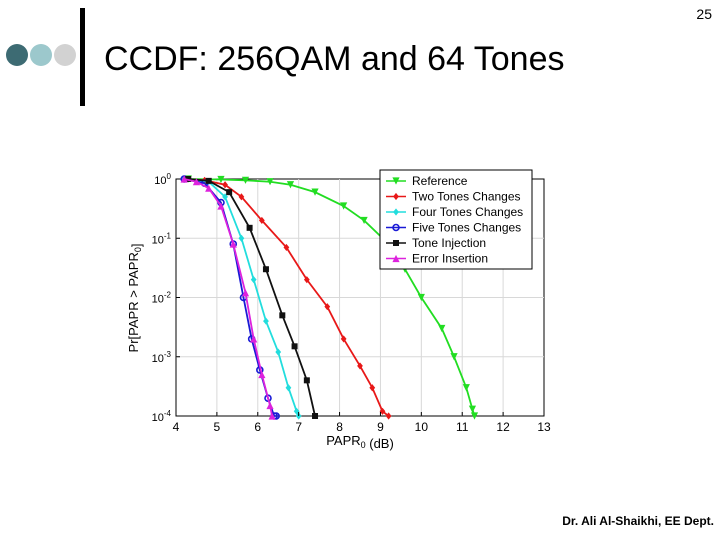  Describe the element at coordinates (360, 442) in the screenshot. I see `x-axis-label: PAPR0 (dB)` at that location.